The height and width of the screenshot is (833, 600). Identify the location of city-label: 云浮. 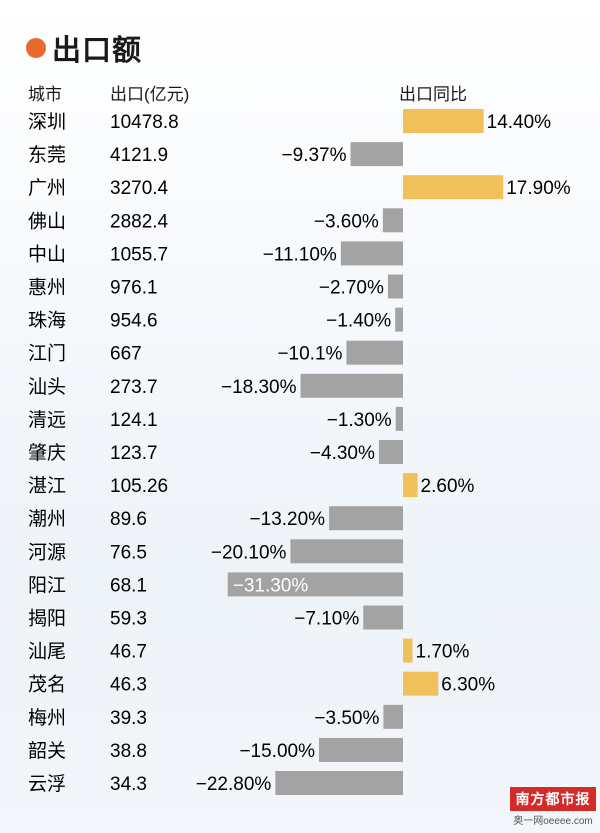
(47, 784).